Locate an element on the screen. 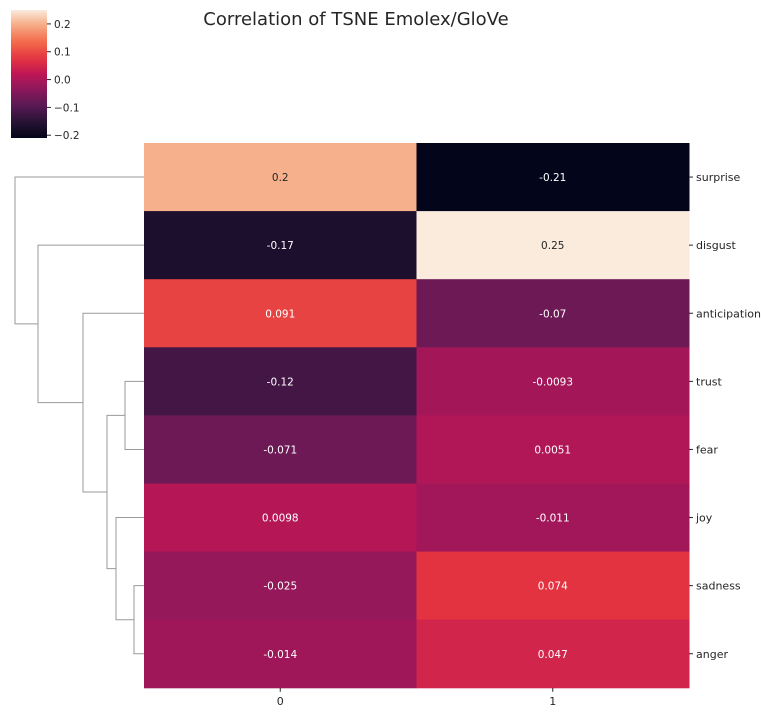  colorbar-tick-label-0: 0.2 is located at coordinates (62, 25).